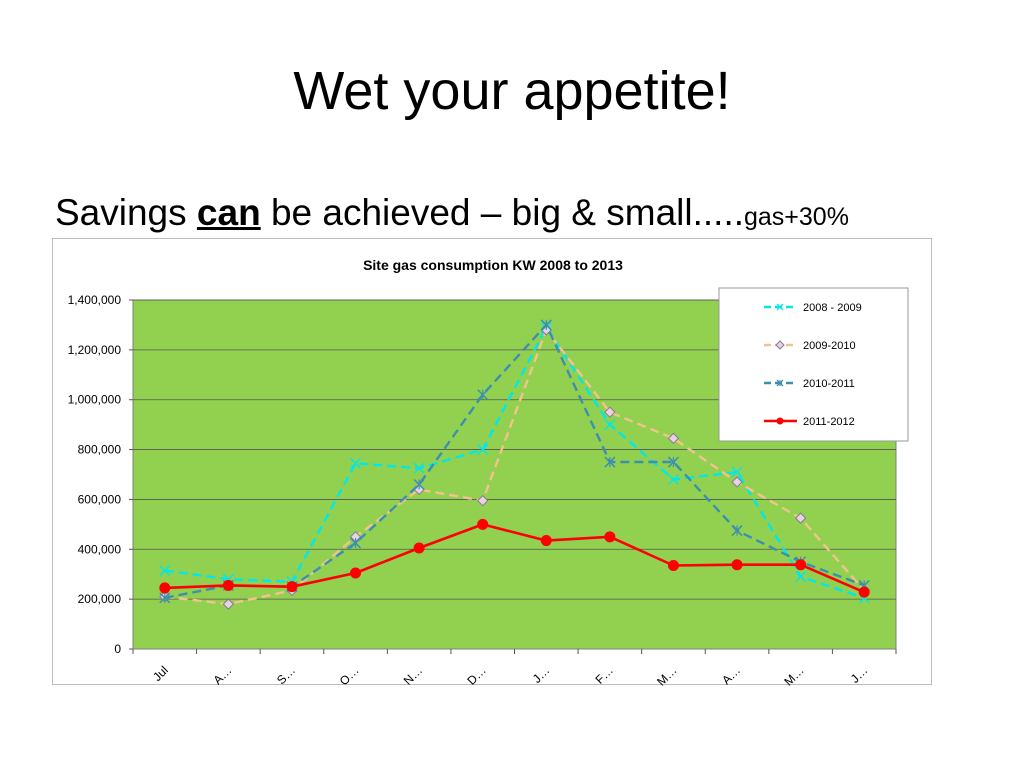  Describe the element at coordinates (126, 212) in the screenshot. I see `subtitle-part1: Savings` at that location.